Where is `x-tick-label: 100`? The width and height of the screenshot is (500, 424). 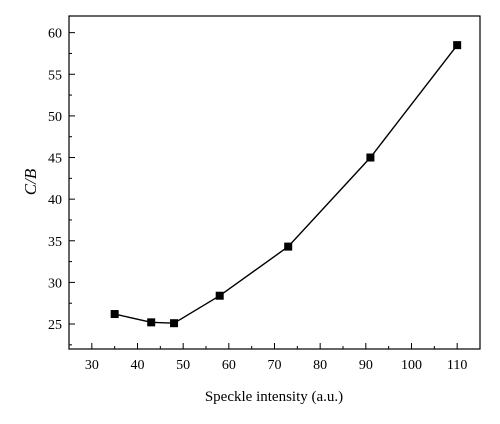 x-tick-label: 100 is located at coordinates (411, 365).